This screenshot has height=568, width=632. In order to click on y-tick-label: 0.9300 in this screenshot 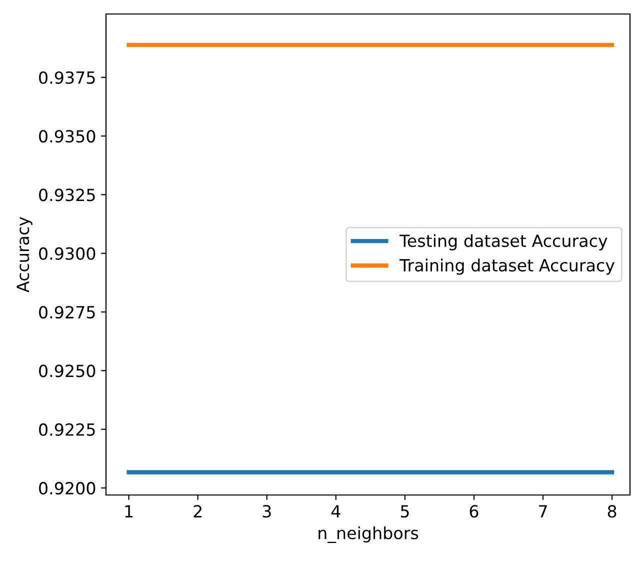, I will do `click(67, 253)`.